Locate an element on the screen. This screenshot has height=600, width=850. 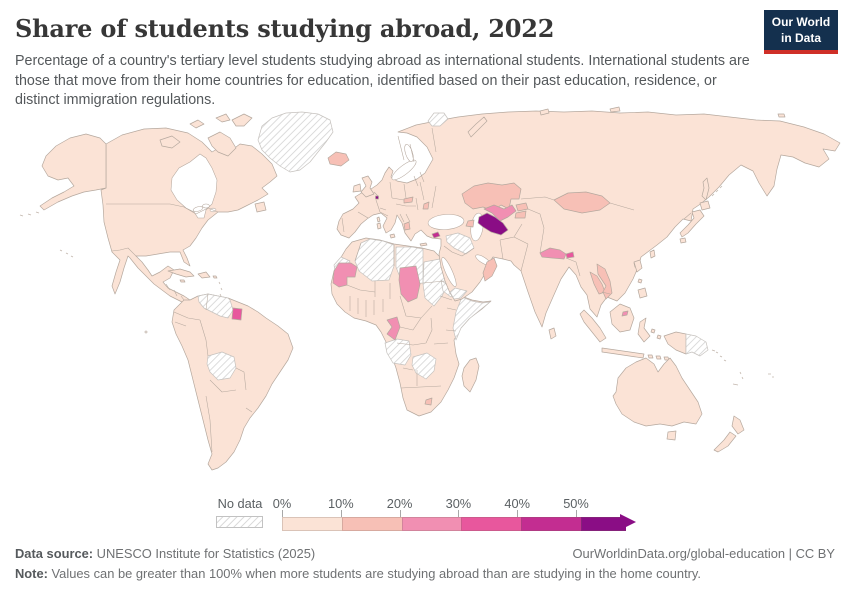
country-brunei is located at coordinates (625, 313).